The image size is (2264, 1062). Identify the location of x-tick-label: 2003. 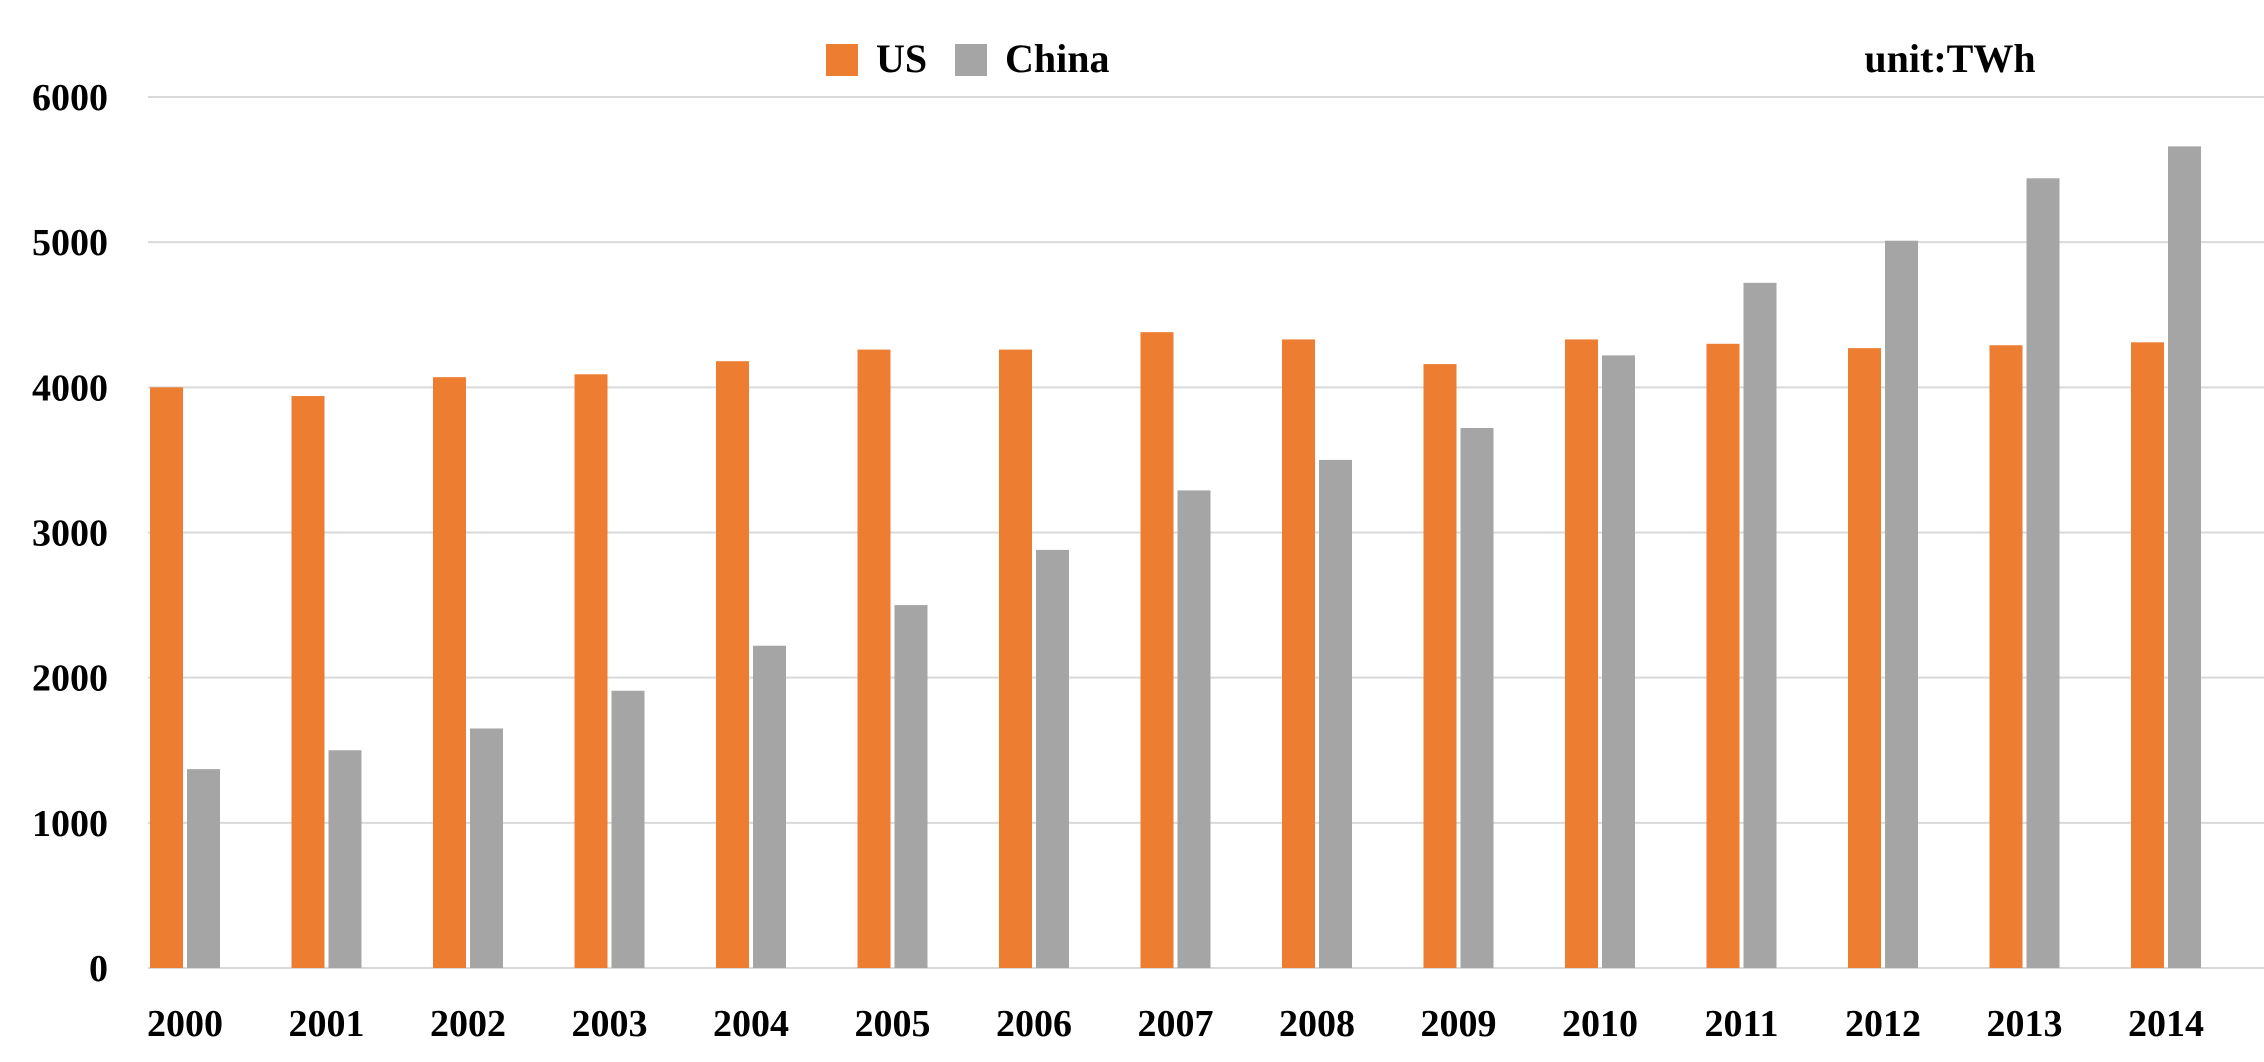
(610, 1024).